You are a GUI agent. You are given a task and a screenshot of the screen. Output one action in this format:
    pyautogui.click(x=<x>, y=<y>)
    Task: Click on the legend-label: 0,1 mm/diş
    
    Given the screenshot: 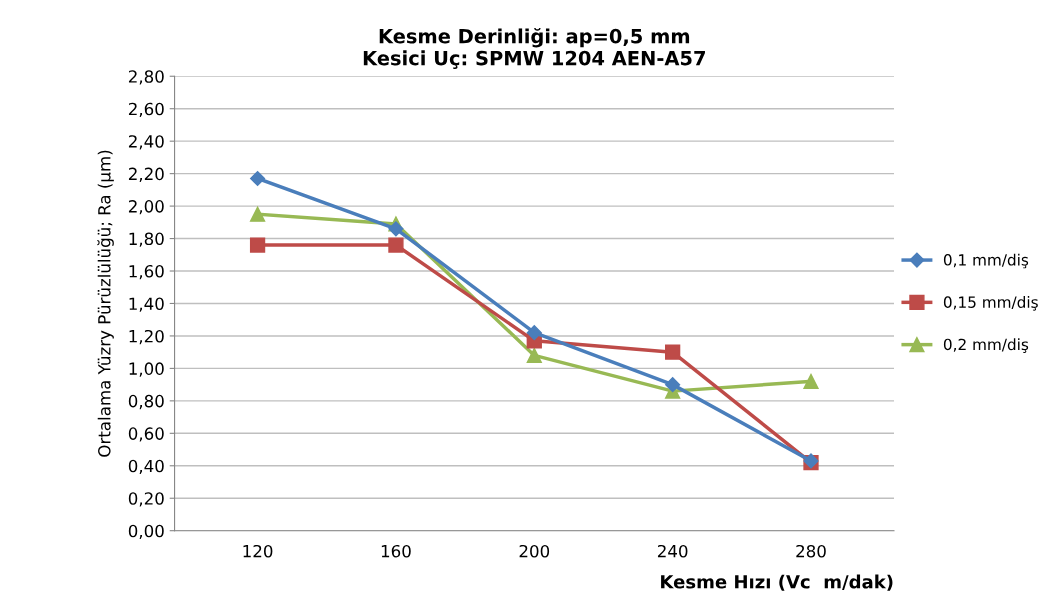 What is the action you would take?
    pyautogui.click(x=986, y=261)
    